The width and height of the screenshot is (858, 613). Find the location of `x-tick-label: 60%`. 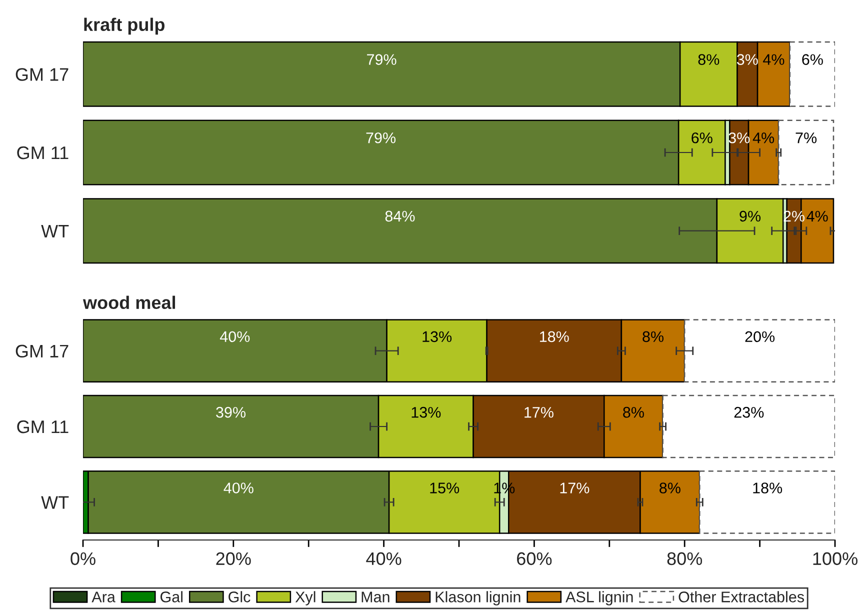

x-tick-label: 60% is located at coordinates (534, 559).